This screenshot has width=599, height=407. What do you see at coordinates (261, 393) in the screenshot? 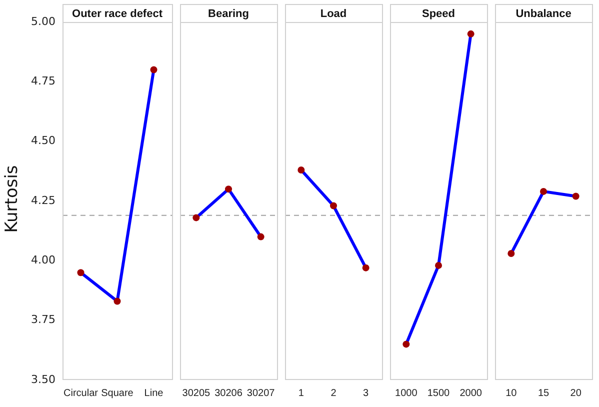
I see `x-tick-label: 30207` at bounding box center [261, 393].